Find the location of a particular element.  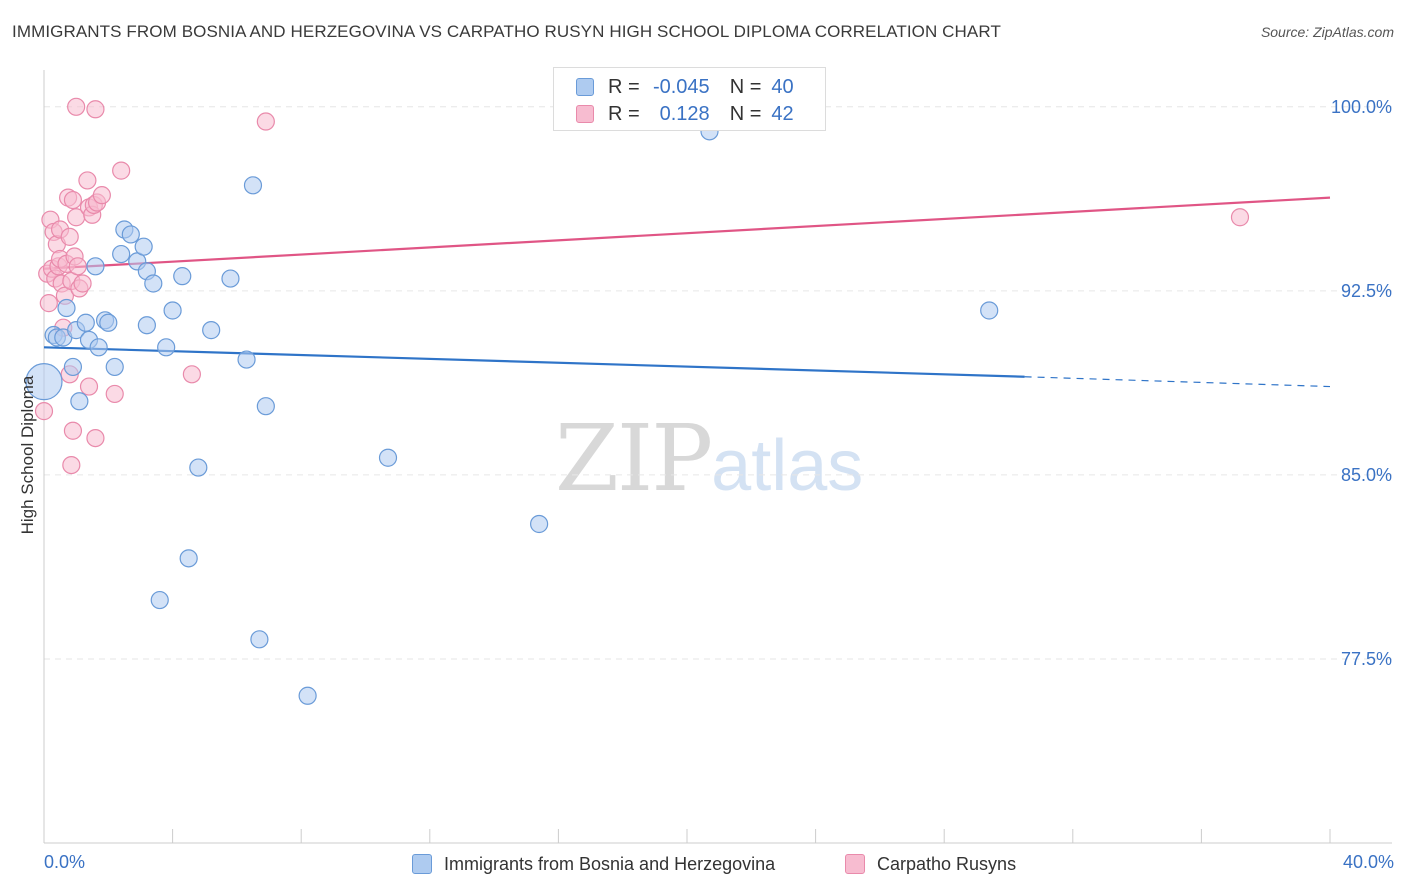

legend-row-series1: R = -0.045 N = 40 is located at coordinates (685, 87).